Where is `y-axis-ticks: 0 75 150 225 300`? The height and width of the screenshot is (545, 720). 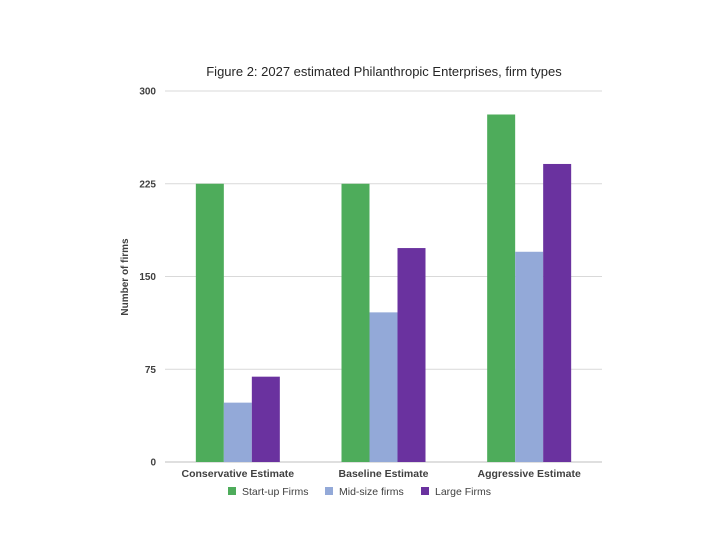
y-axis-ticks: 0 75 150 225 300 is located at coordinates (147, 278).